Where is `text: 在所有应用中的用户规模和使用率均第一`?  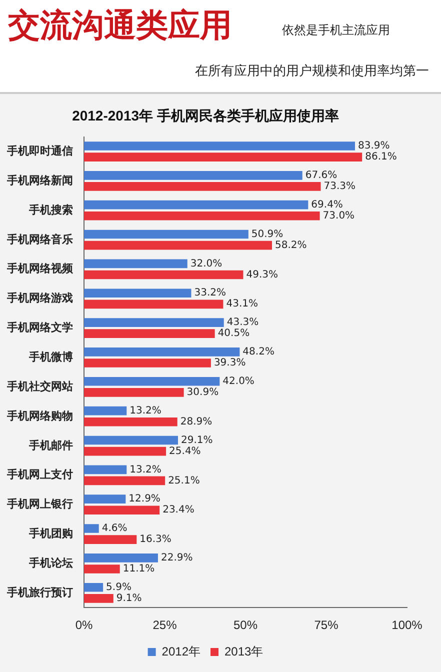 text: 在所有应用中的用户规模和使用率均第一 is located at coordinates (312, 71).